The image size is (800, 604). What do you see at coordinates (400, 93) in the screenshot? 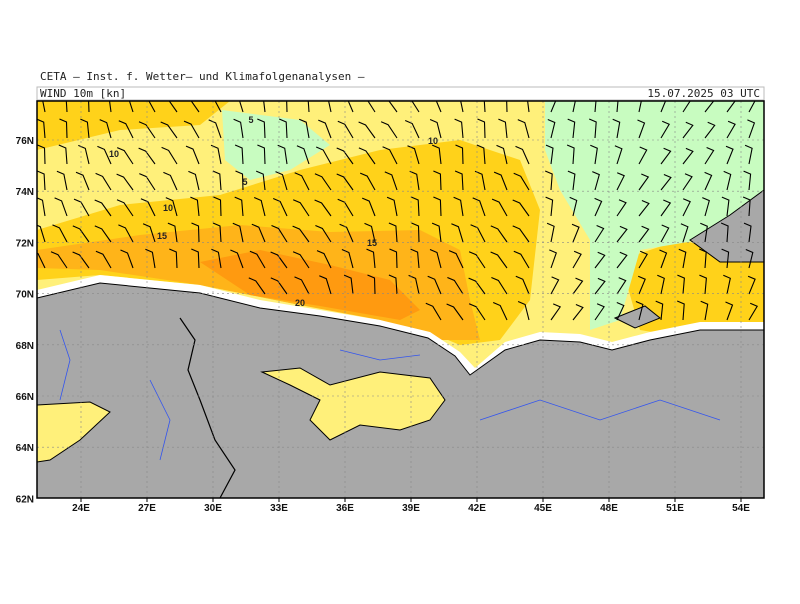
I see `header-bar` at bounding box center [400, 93].